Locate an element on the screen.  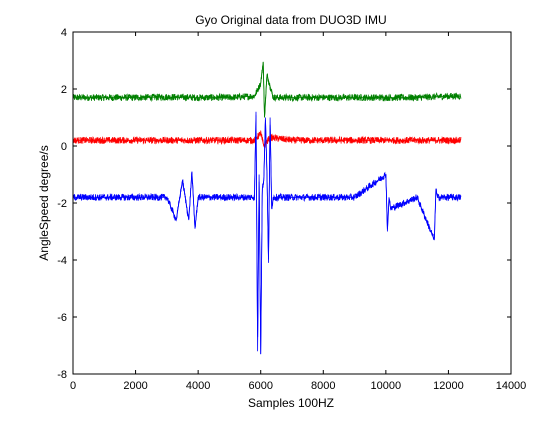
x-tick-label: 12000 is located at coordinates (448, 386).